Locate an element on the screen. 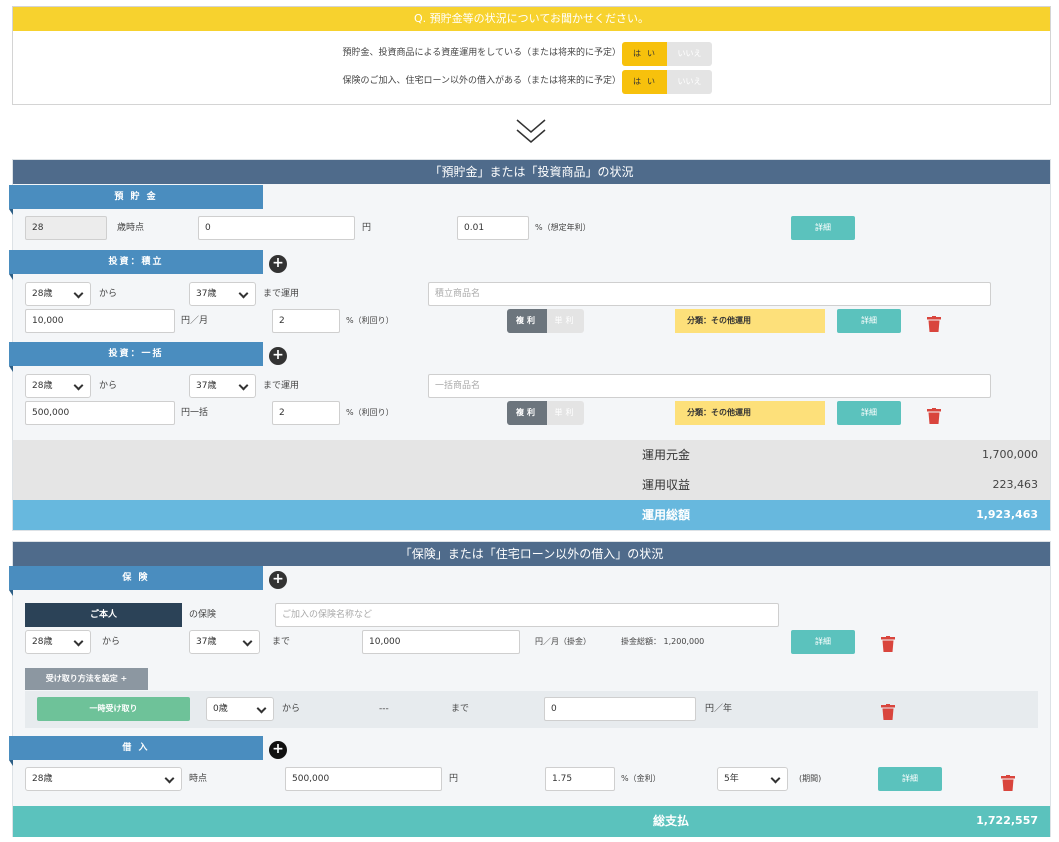 The width and height of the screenshot is (1059, 842). insurance-to-age-select: 37歳 is located at coordinates (224, 642).